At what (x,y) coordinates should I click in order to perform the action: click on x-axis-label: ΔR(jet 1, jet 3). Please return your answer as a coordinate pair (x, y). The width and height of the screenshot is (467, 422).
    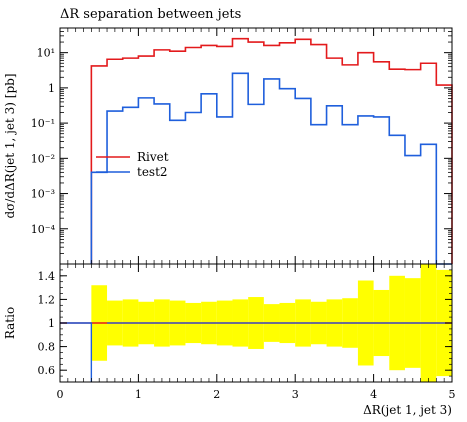
    Looking at the image, I should click on (407, 410).